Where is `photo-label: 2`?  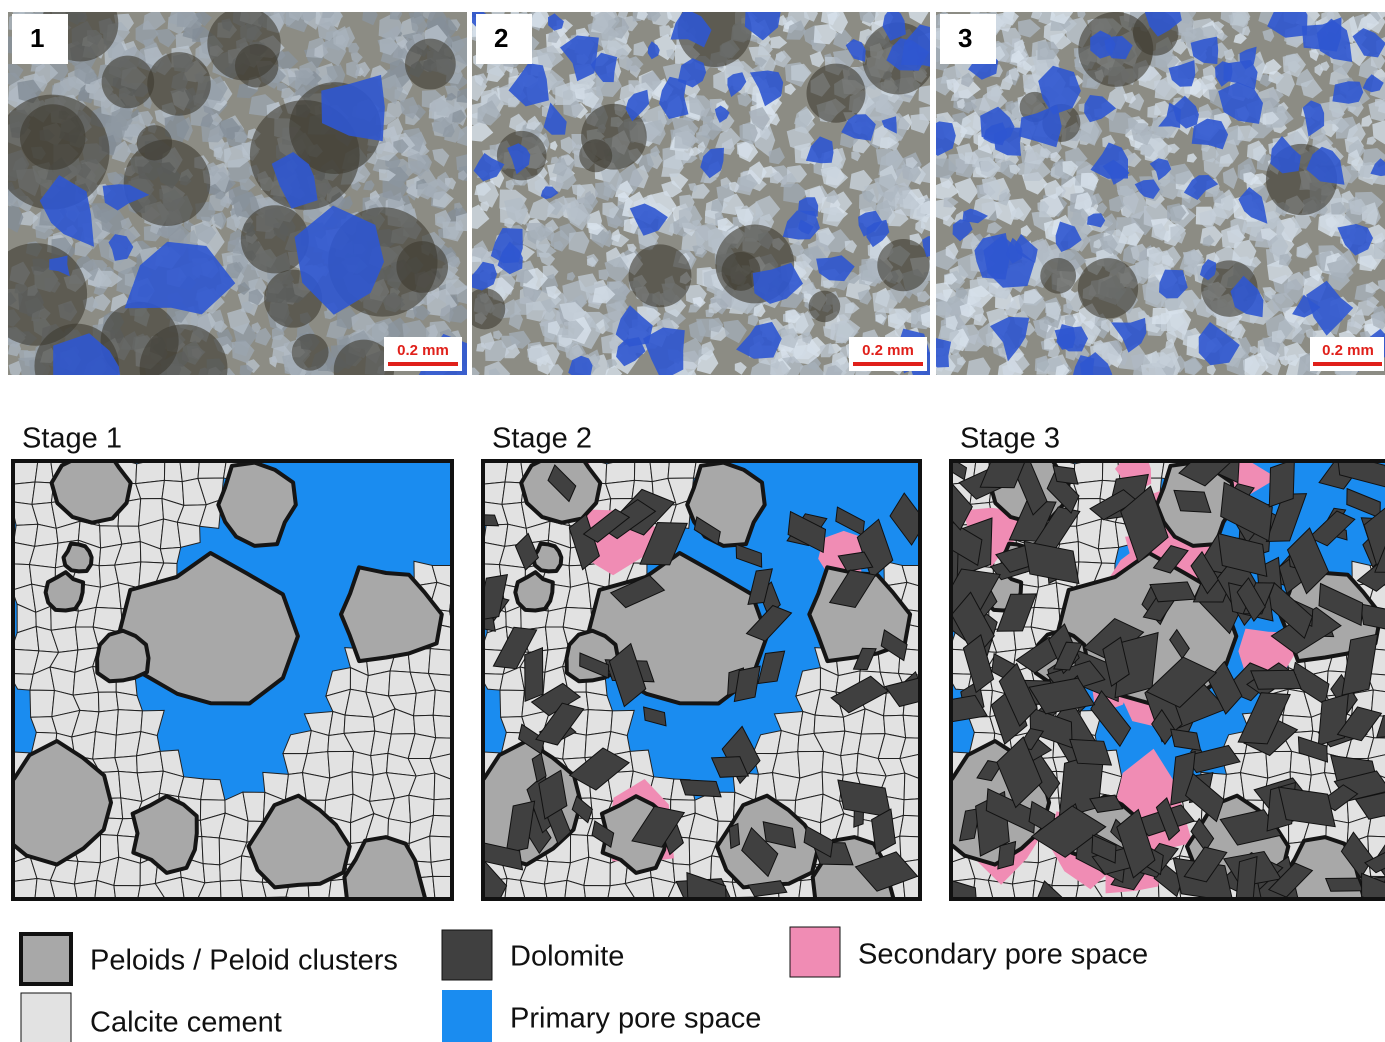
photo-label: 2 is located at coordinates (501, 38).